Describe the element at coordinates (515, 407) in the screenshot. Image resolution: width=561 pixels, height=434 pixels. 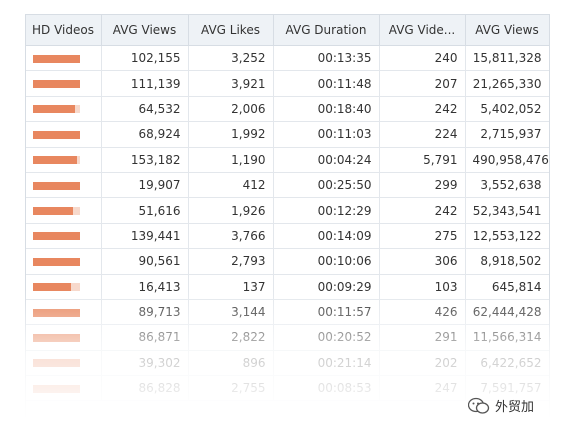
I see `watermark-text: 外贸加` at that location.